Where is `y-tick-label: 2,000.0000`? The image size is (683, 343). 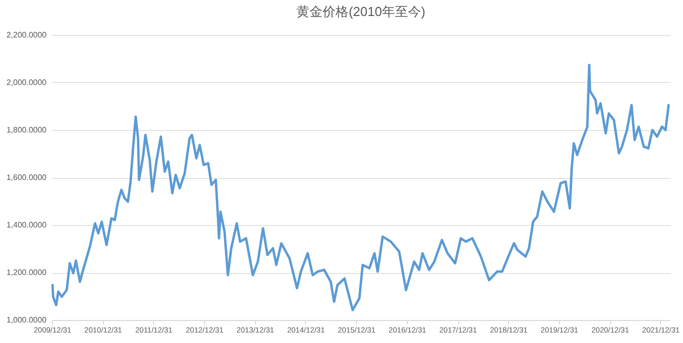 y-tick-label: 2,000.0000 is located at coordinates (27, 82).